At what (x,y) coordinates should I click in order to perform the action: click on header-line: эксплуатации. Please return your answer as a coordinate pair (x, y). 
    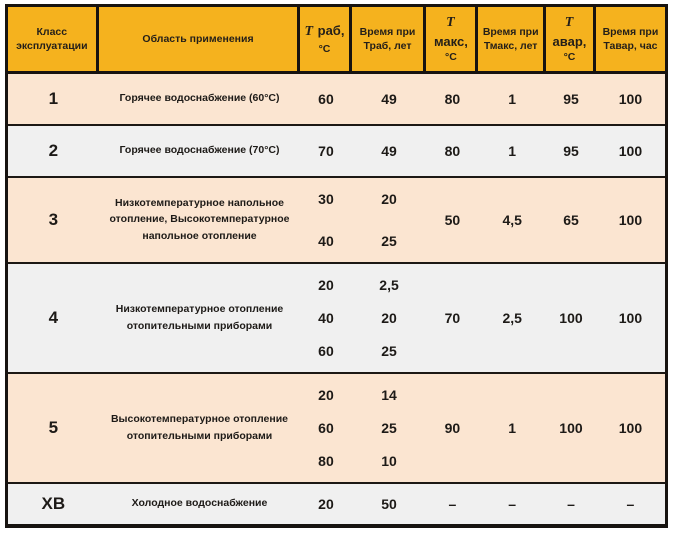
    Looking at the image, I should click on (52, 45).